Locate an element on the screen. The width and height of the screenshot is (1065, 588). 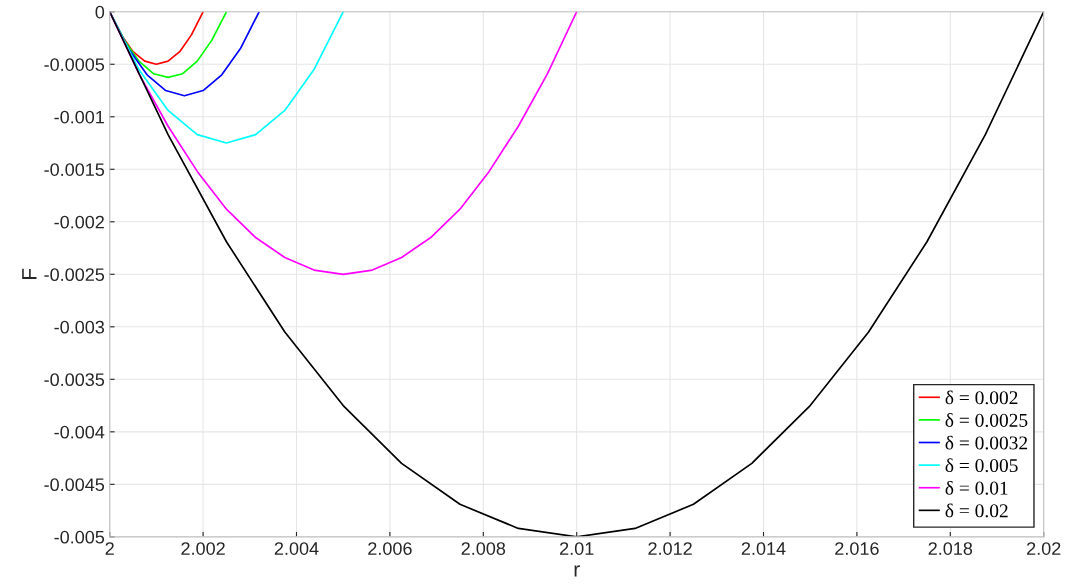
y-tick-label: -0.0005 is located at coordinates (74, 64).